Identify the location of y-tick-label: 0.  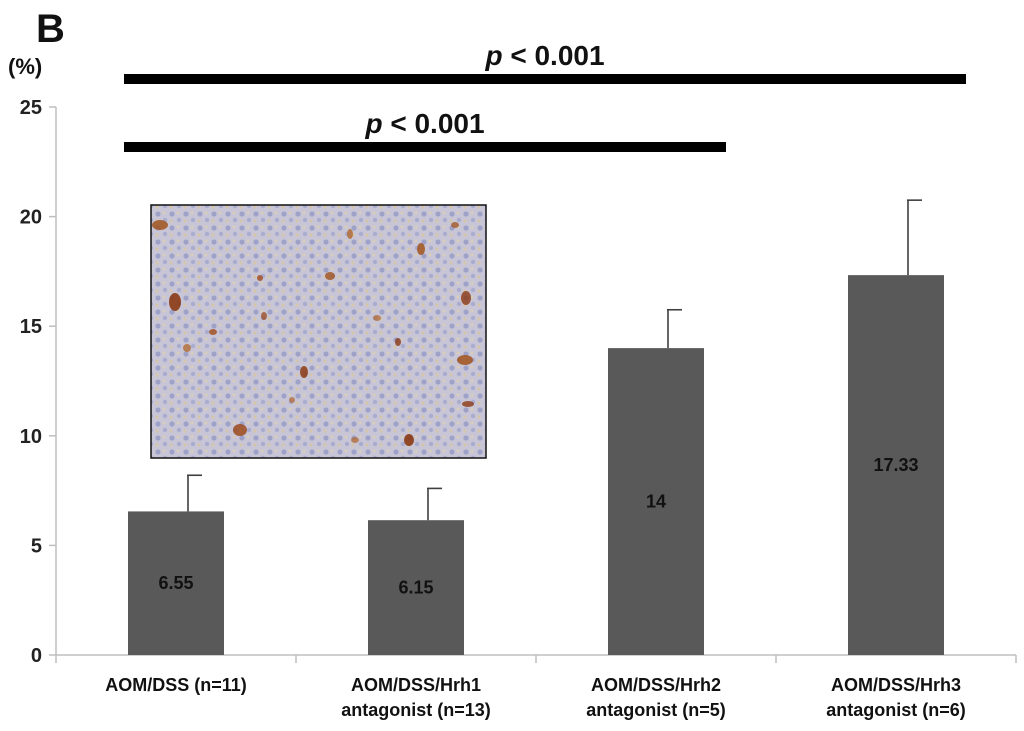
(36, 656).